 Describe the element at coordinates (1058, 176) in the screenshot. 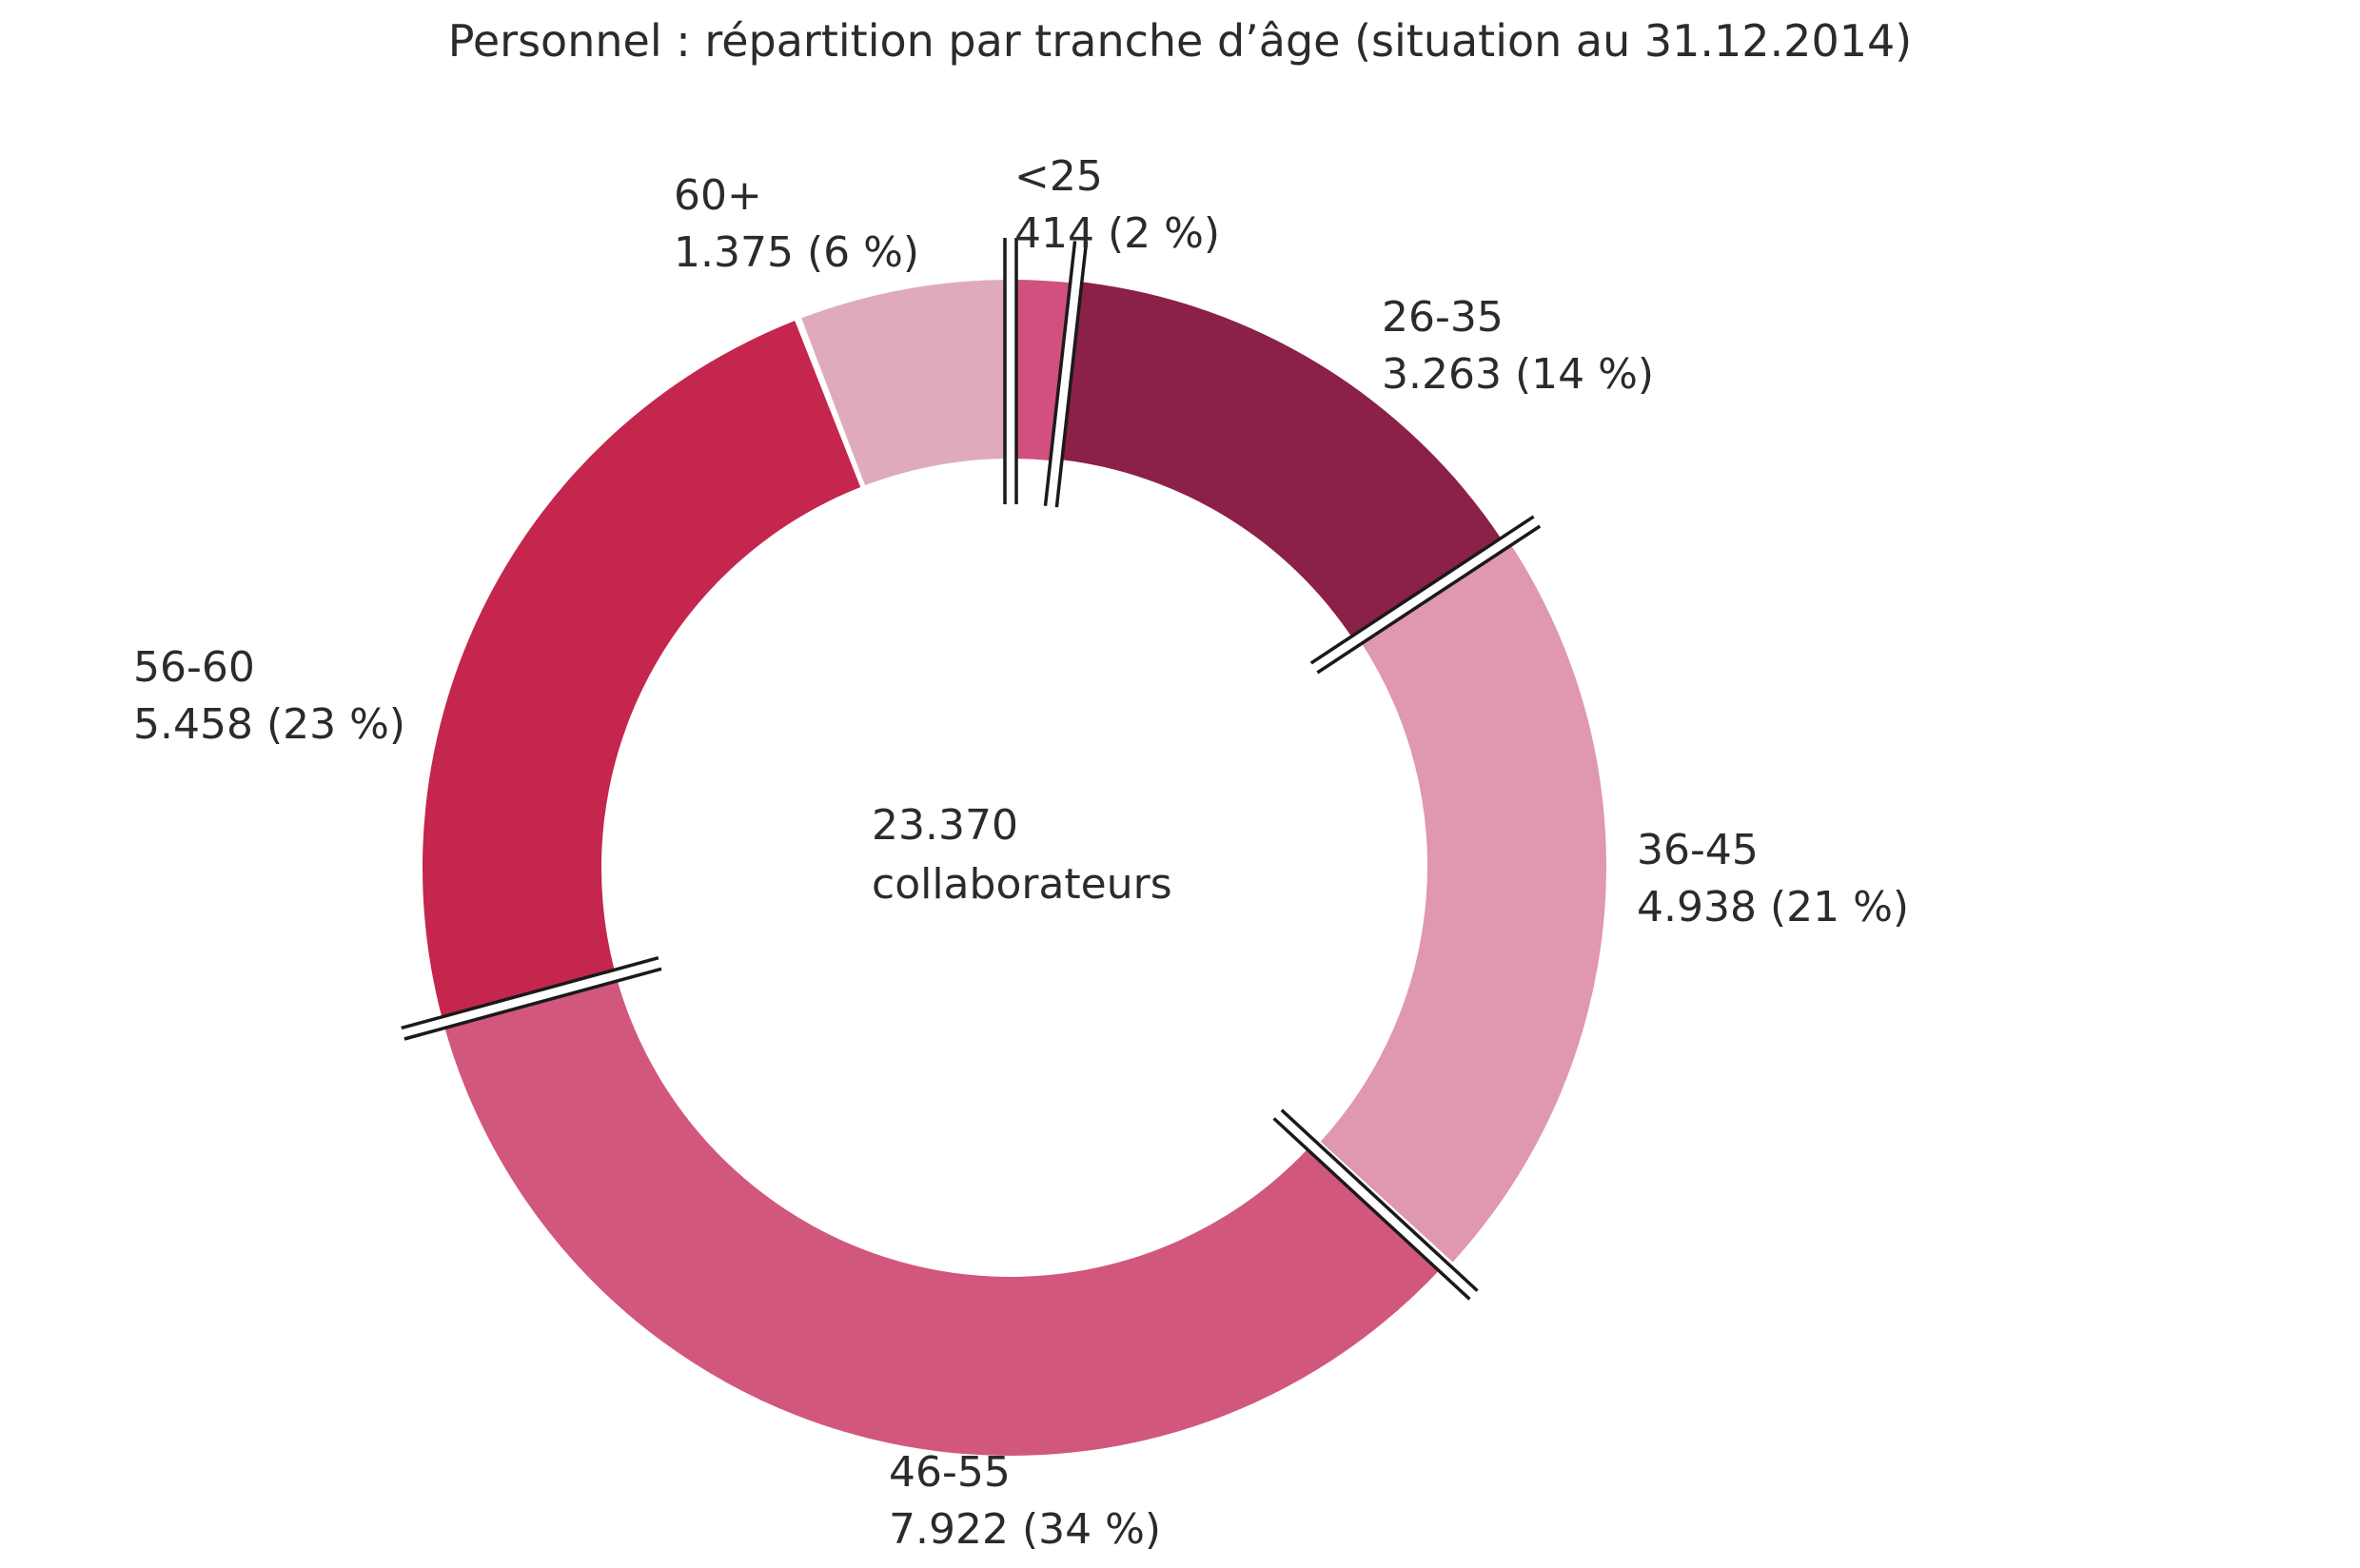

I see `slice-category-label: <25` at that location.